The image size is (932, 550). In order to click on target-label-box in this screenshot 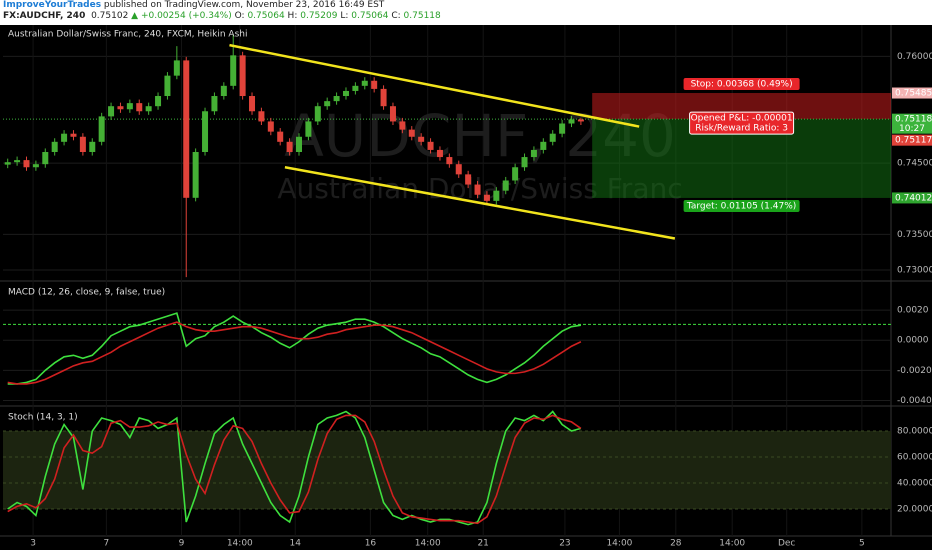, I will do `click(741, 205)`.